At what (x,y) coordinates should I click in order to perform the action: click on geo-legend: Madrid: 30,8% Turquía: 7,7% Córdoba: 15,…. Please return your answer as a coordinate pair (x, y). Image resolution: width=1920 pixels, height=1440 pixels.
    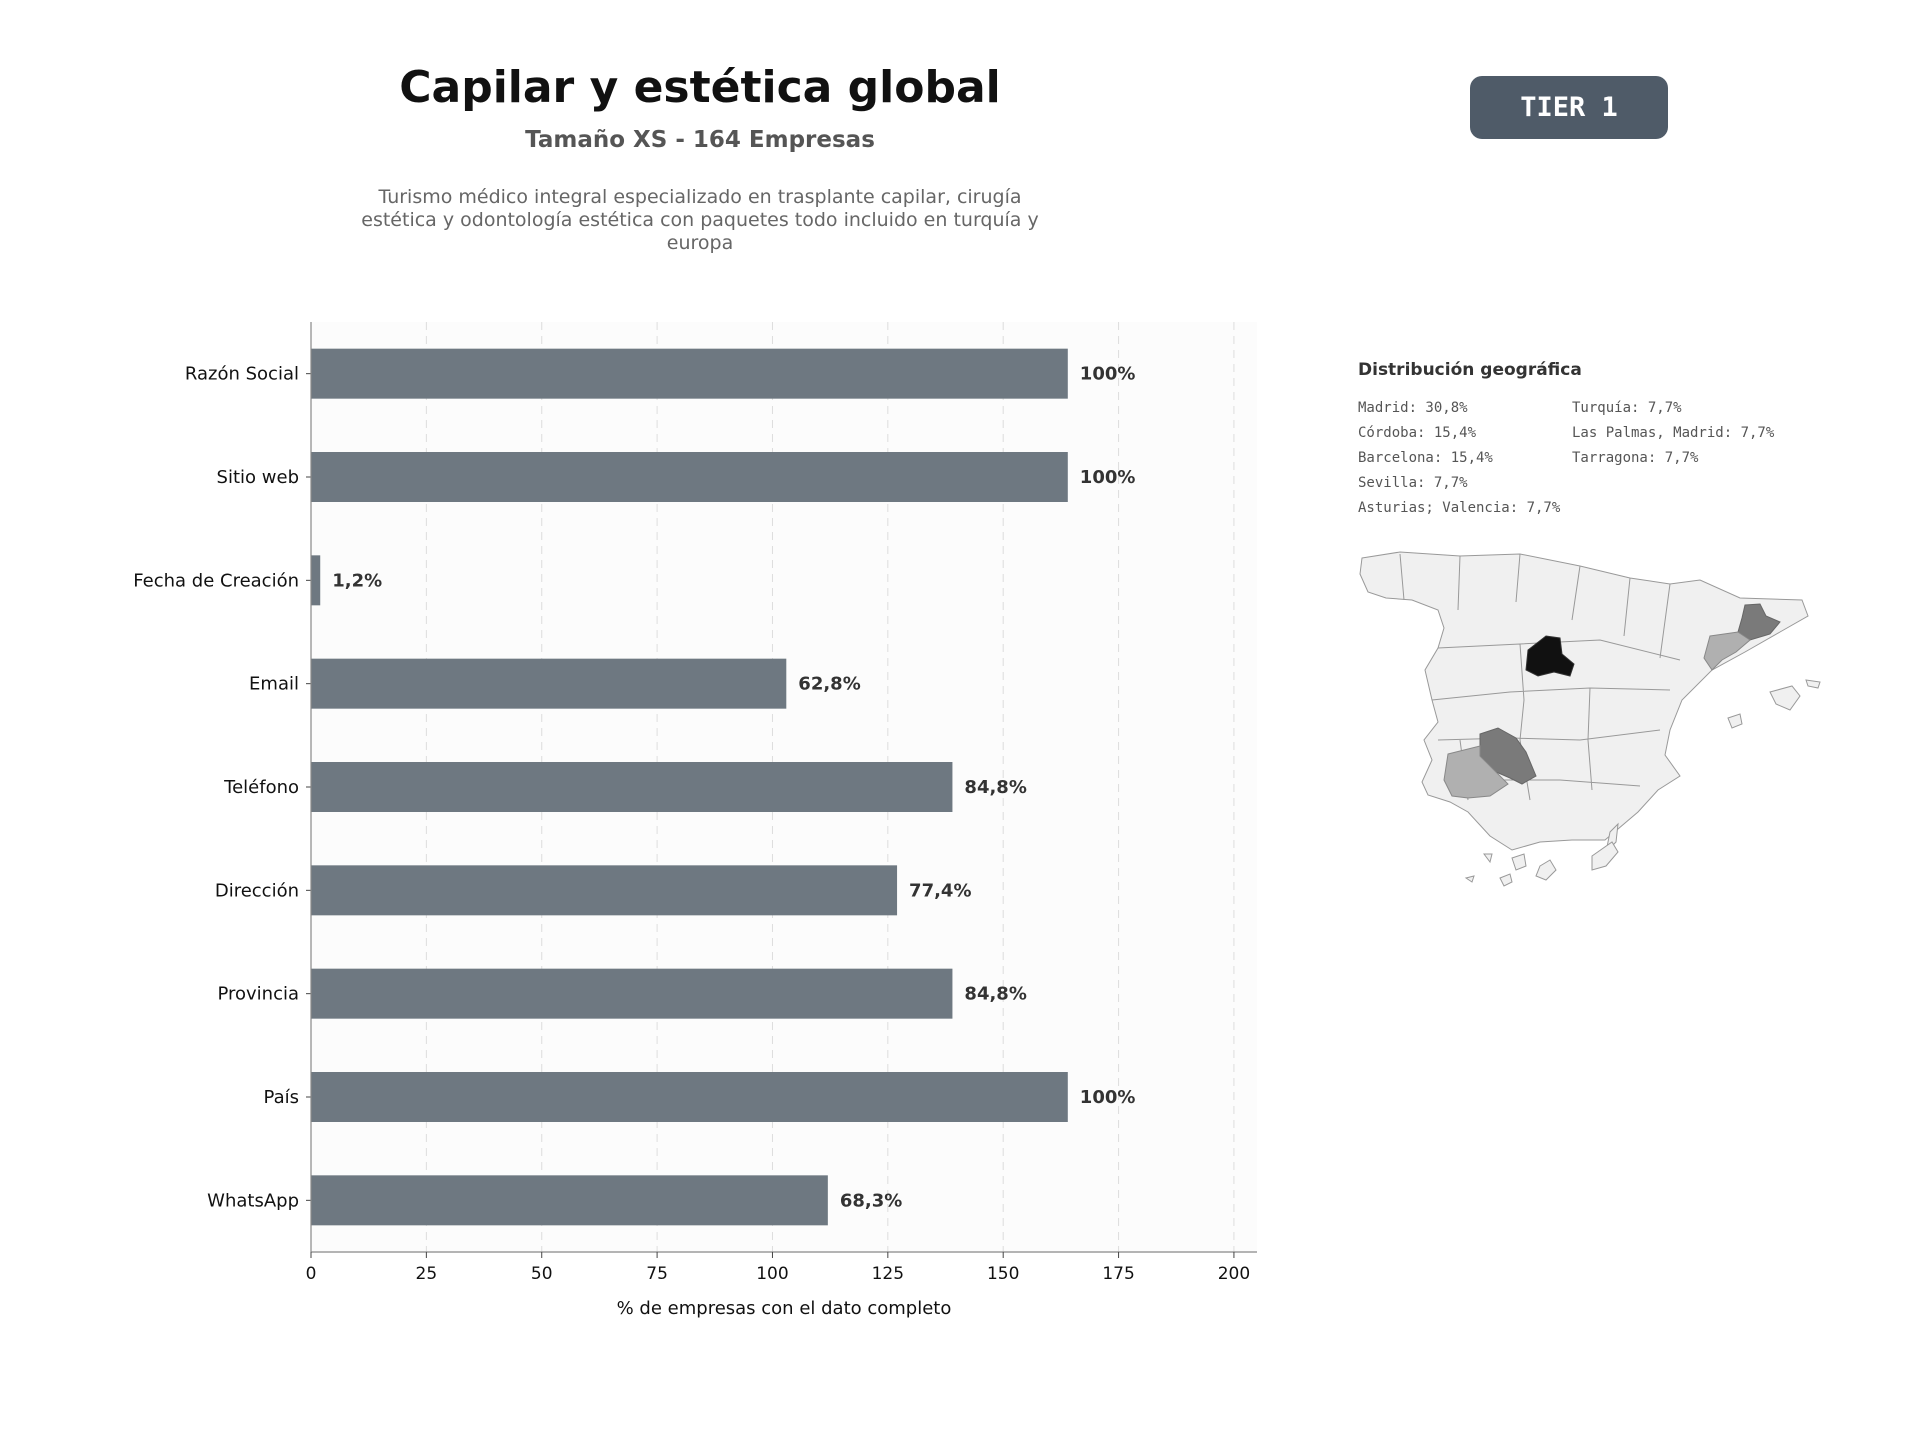
    Looking at the image, I should click on (1608, 458).